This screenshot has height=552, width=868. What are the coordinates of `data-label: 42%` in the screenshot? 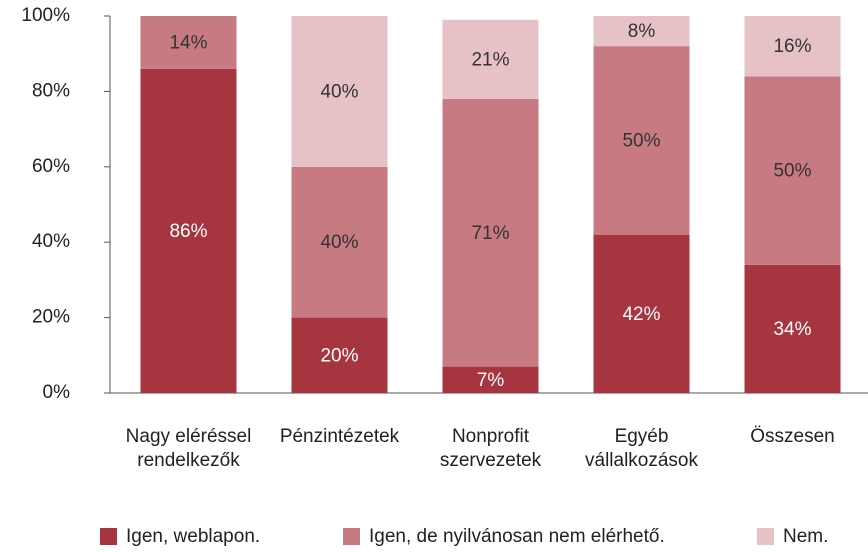 It's located at (641, 314).